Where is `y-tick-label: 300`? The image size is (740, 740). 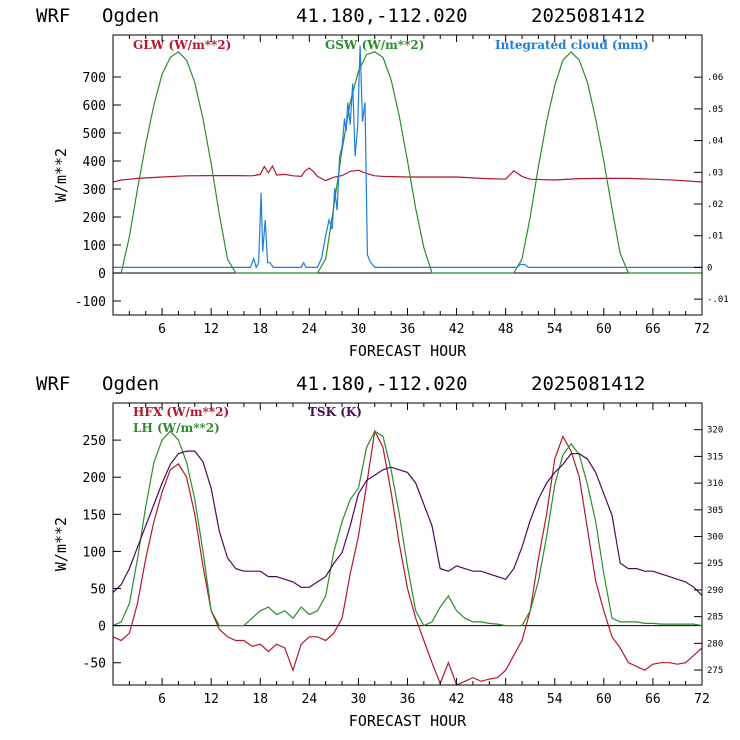
y-tick-label: 300 is located at coordinates (94, 190).